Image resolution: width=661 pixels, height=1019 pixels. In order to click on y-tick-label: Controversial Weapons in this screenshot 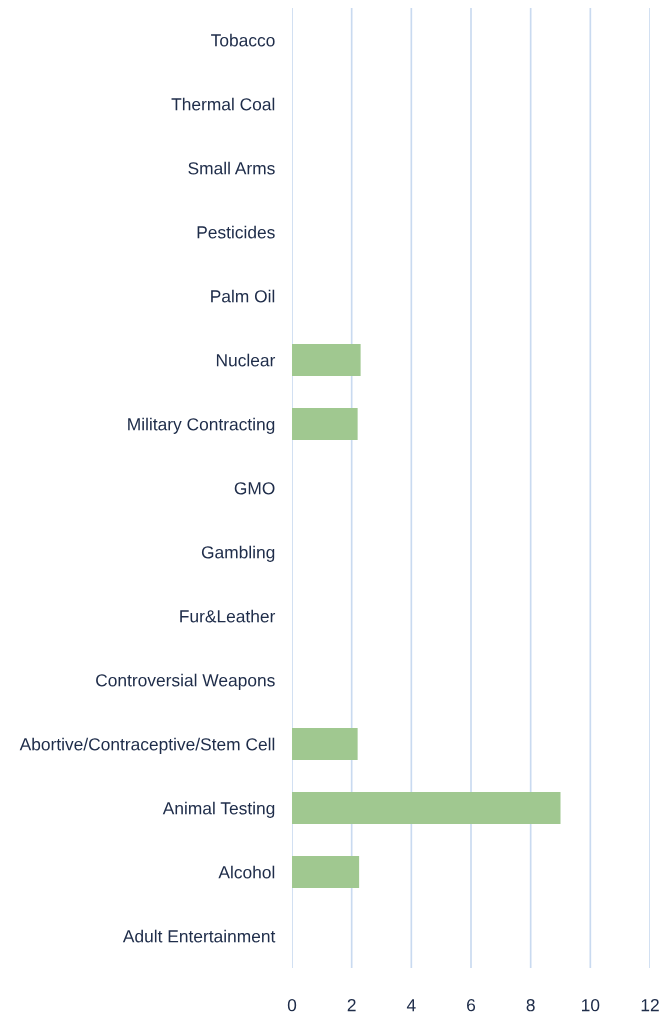, I will do `click(185, 681)`.